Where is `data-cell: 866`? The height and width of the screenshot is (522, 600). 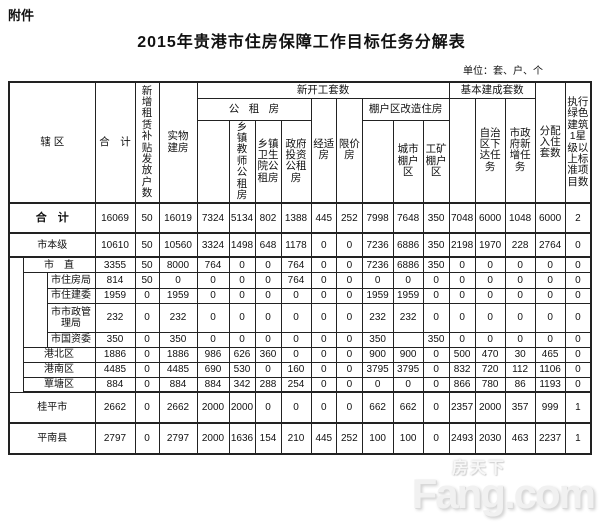
data-cell: 866 is located at coordinates (462, 385).